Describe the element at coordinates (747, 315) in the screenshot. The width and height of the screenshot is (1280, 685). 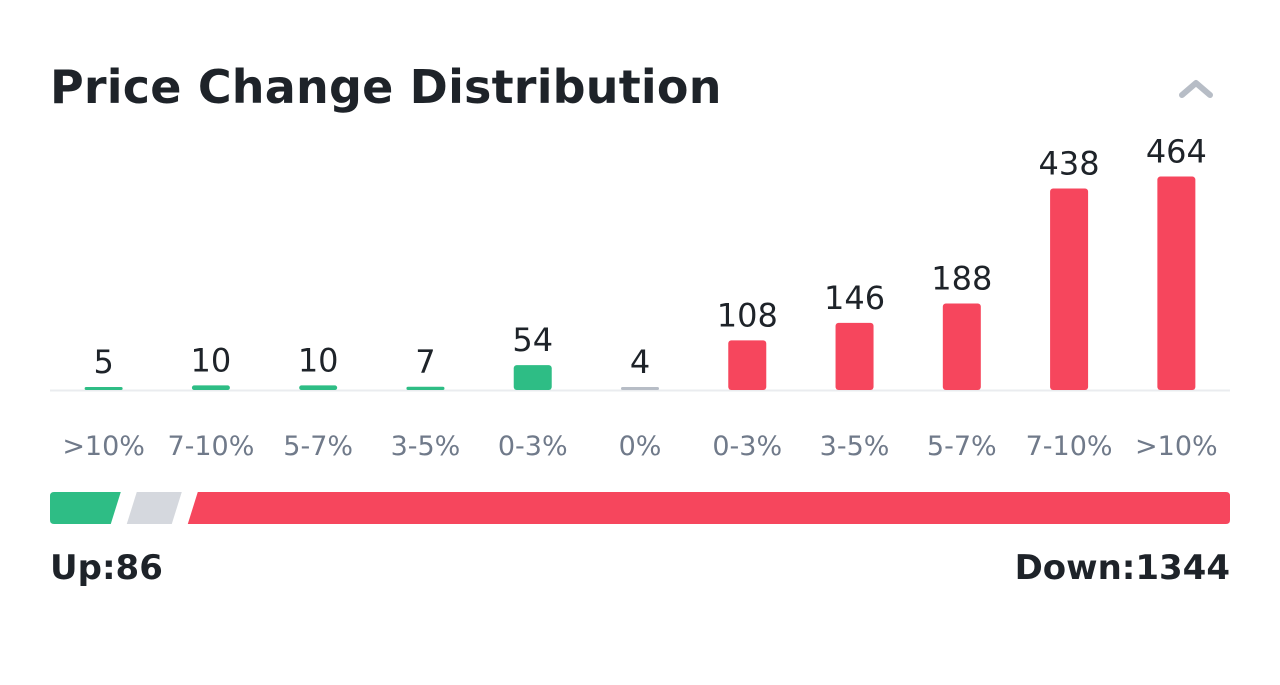
I see `bar-value-label: 108` at that location.